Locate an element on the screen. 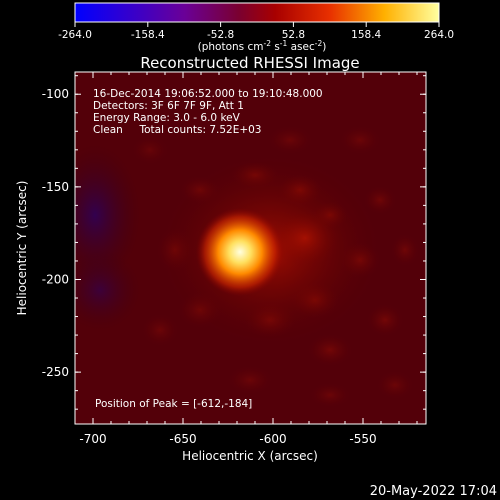  x-tick-label: -700 is located at coordinates (92, 439).